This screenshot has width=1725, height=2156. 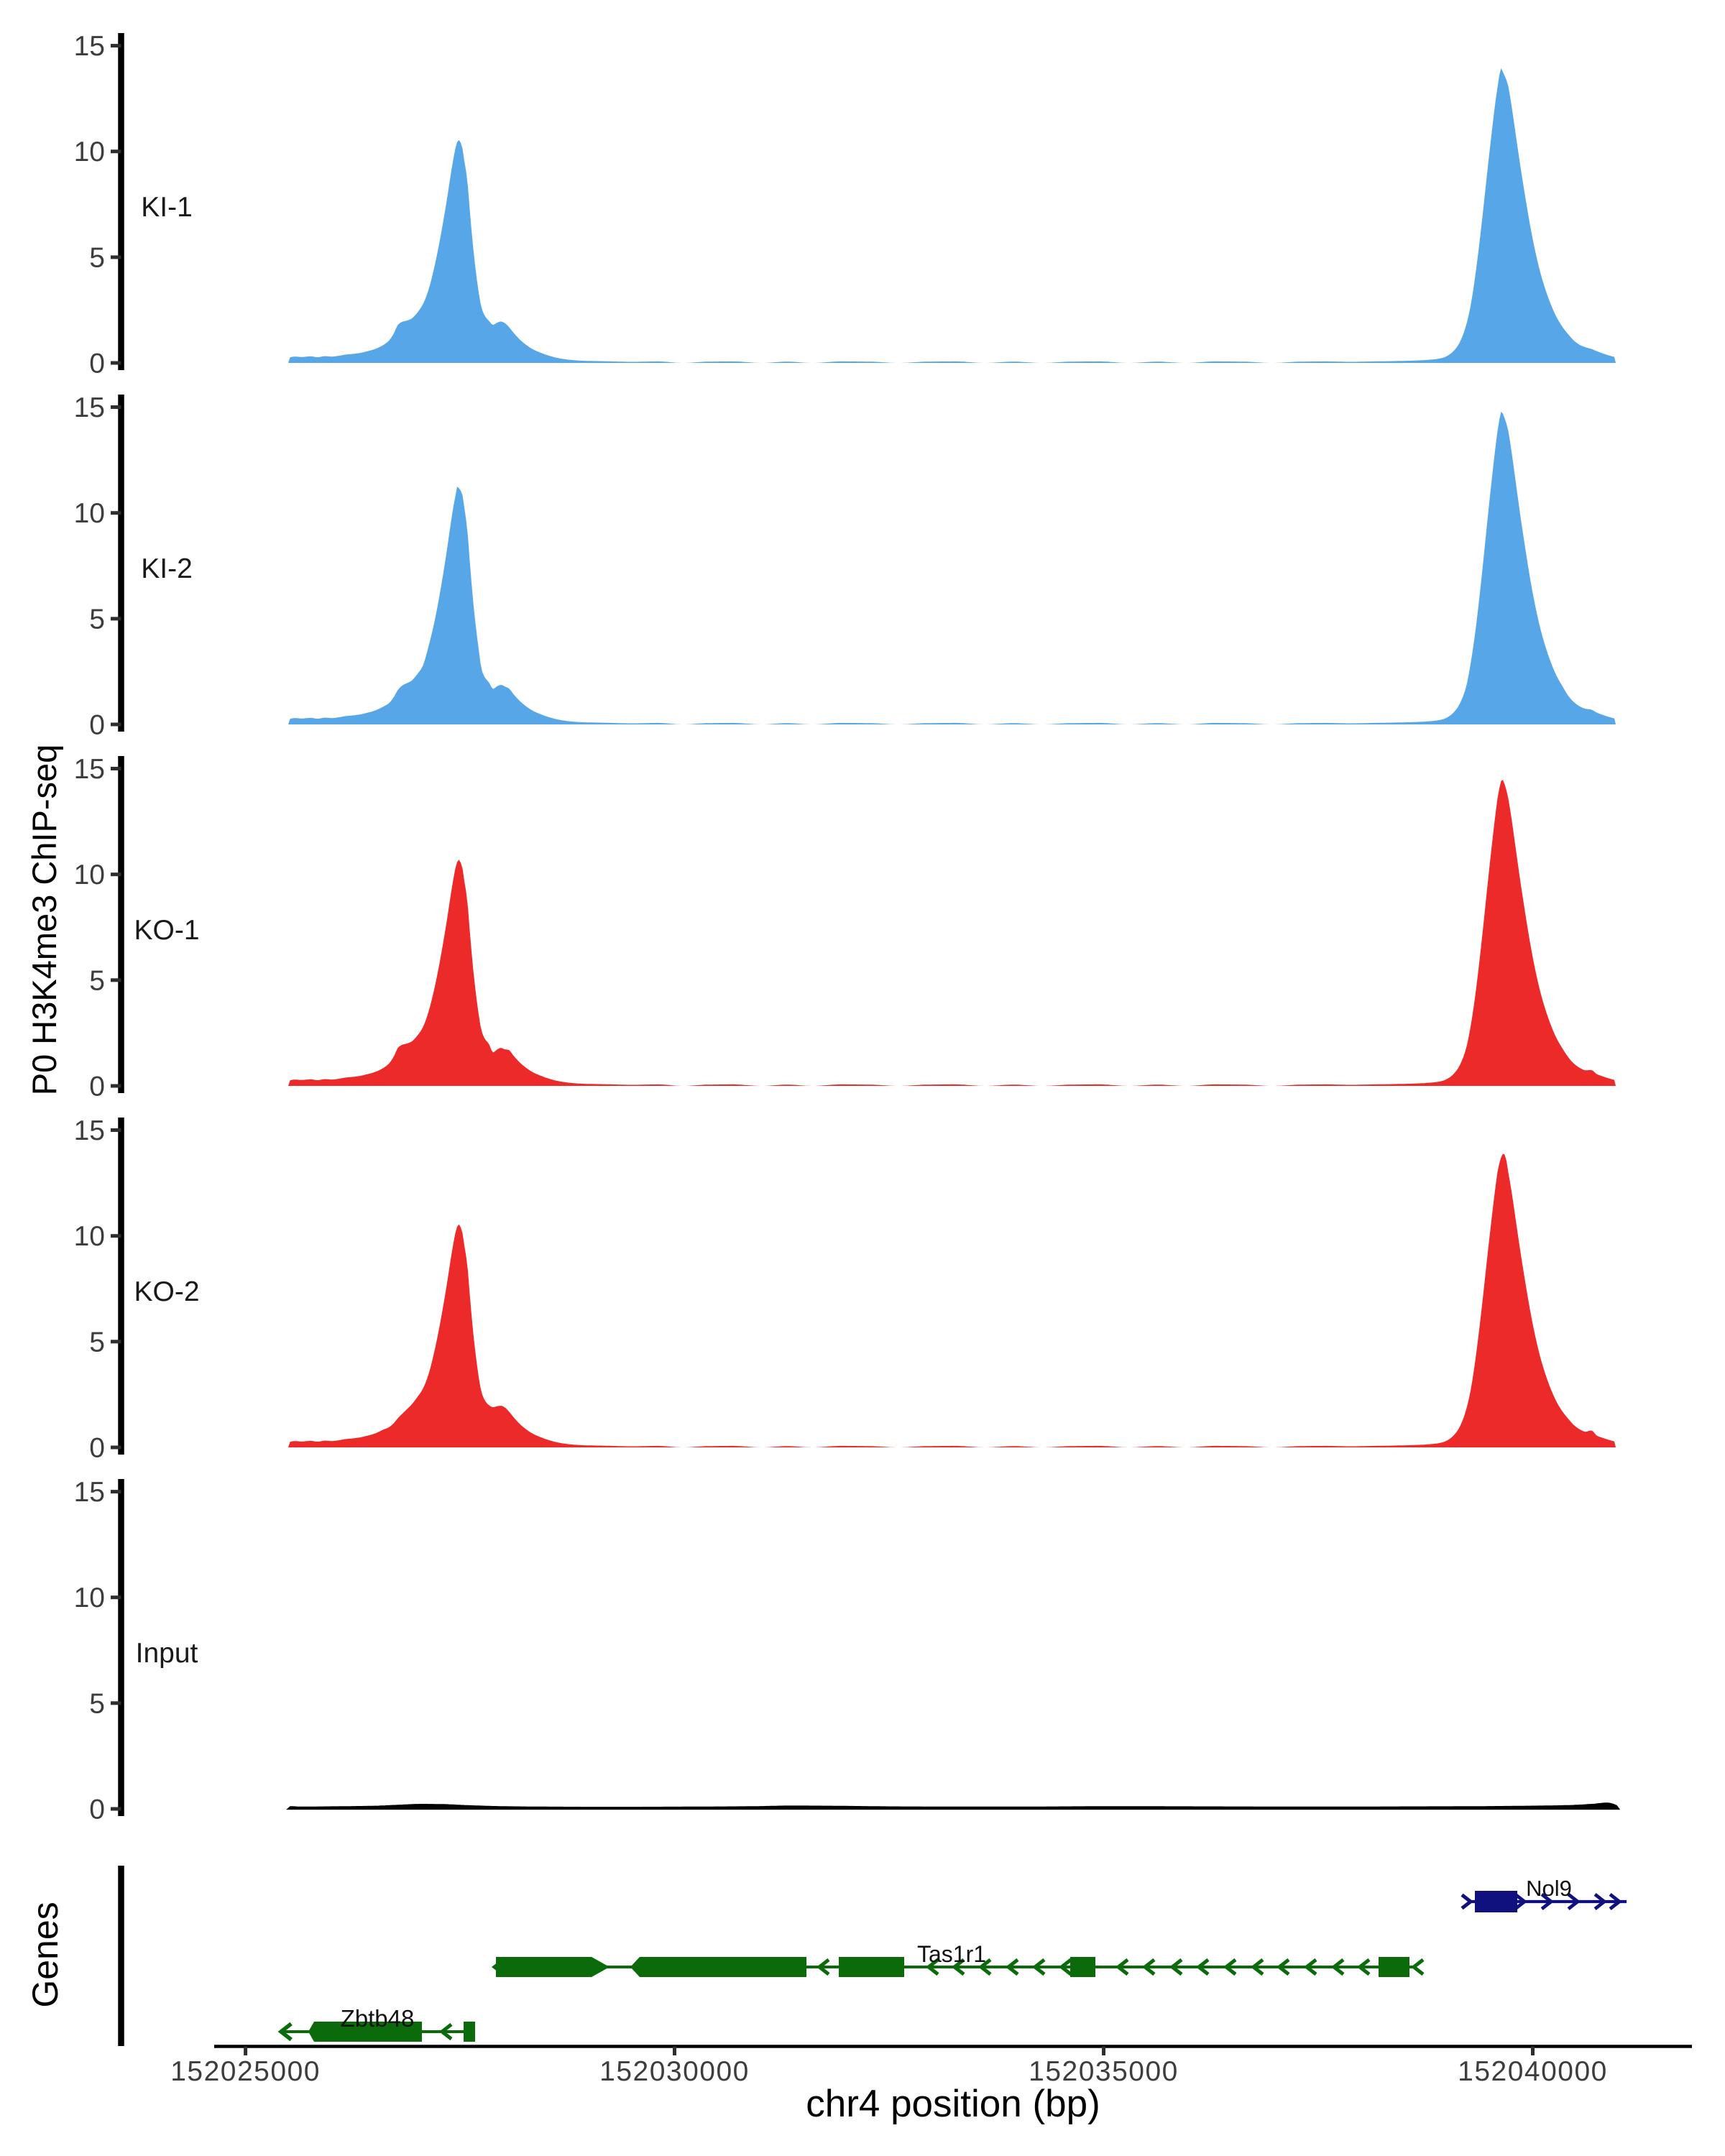 I want to click on svg-text: Zbtb48, so click(x=378, y=2018).